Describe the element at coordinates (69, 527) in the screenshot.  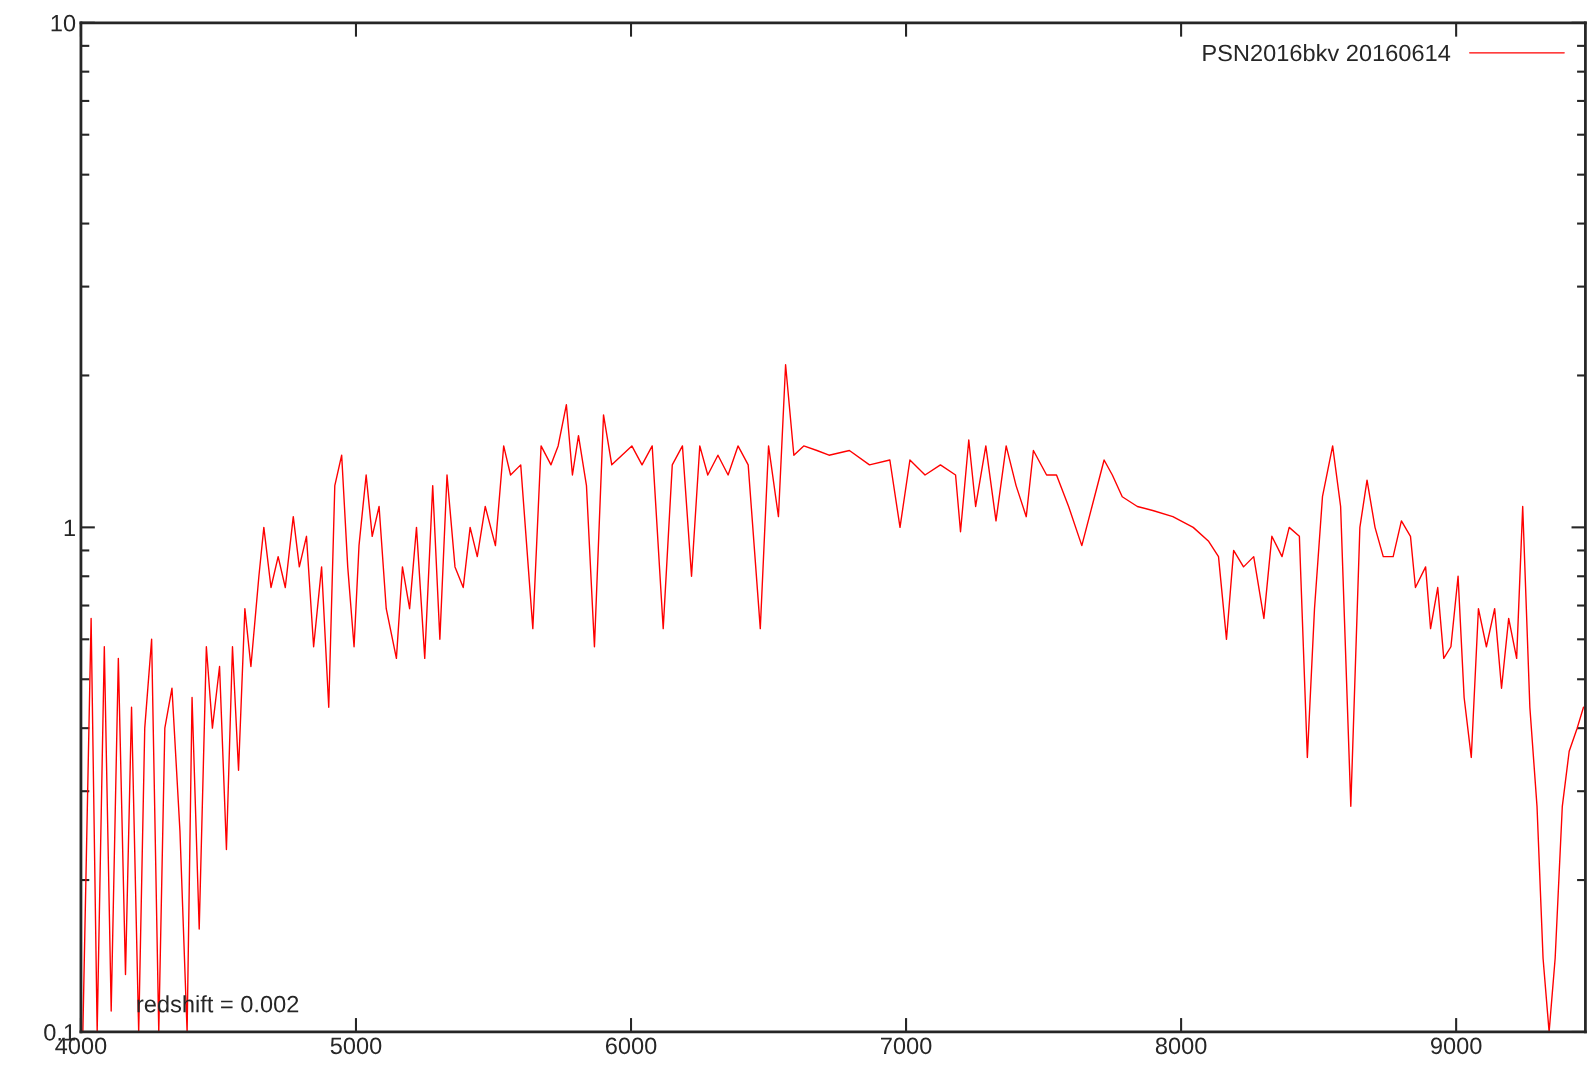
I see `y-tick-label: 1` at that location.